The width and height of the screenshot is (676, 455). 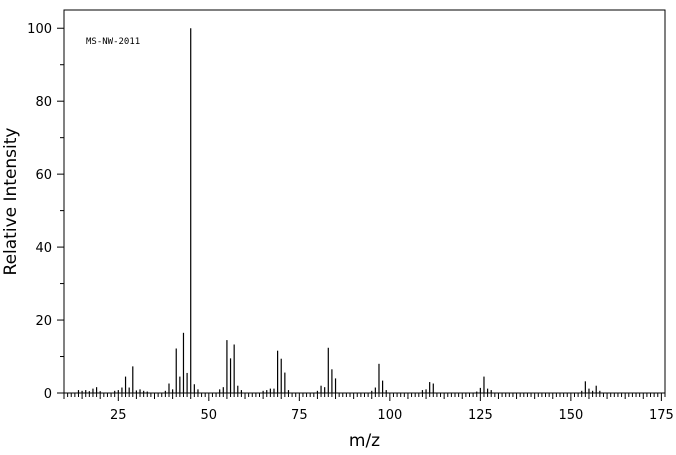 What do you see at coordinates (48, 394) in the screenshot?
I see `y-tick-label: 0` at bounding box center [48, 394].